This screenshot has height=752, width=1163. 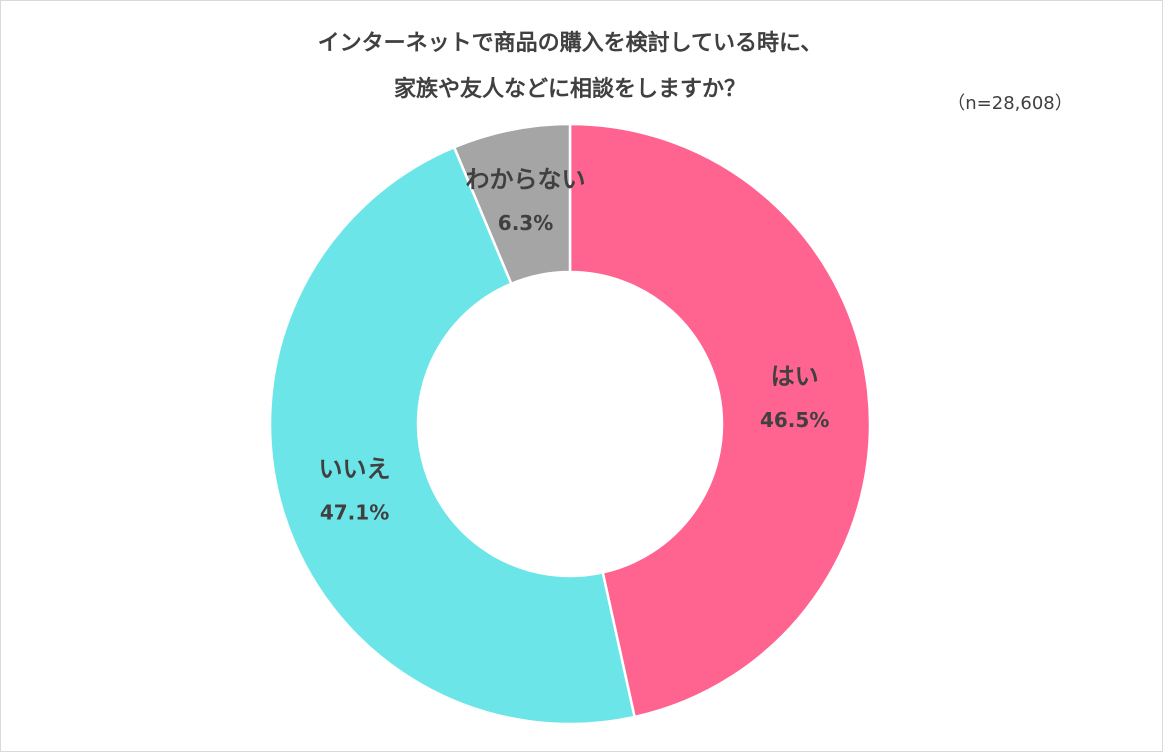 I want to click on chart-title: インターネットで商品の購入を検討している時に、, so click(x=570, y=43).